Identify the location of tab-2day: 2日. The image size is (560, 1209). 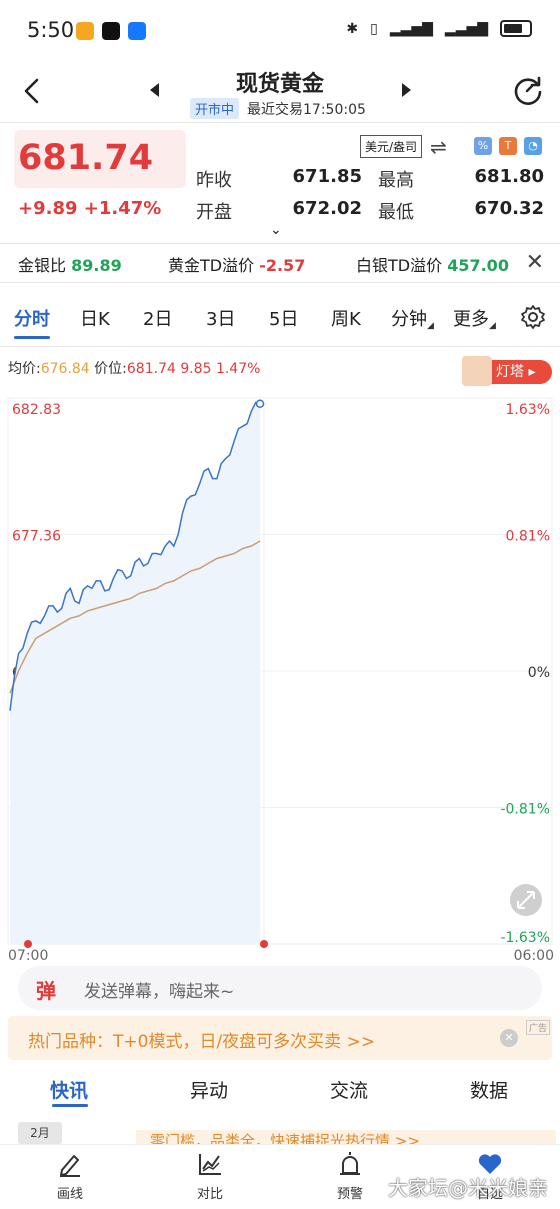
(158, 319).